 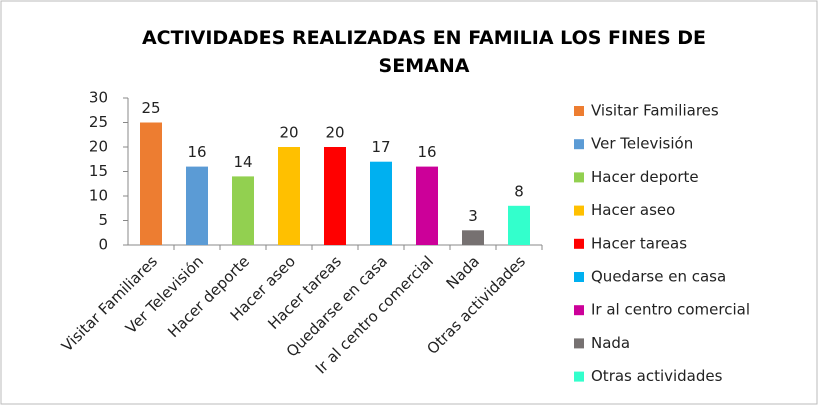 I want to click on data-label: 3, so click(x=473, y=216).